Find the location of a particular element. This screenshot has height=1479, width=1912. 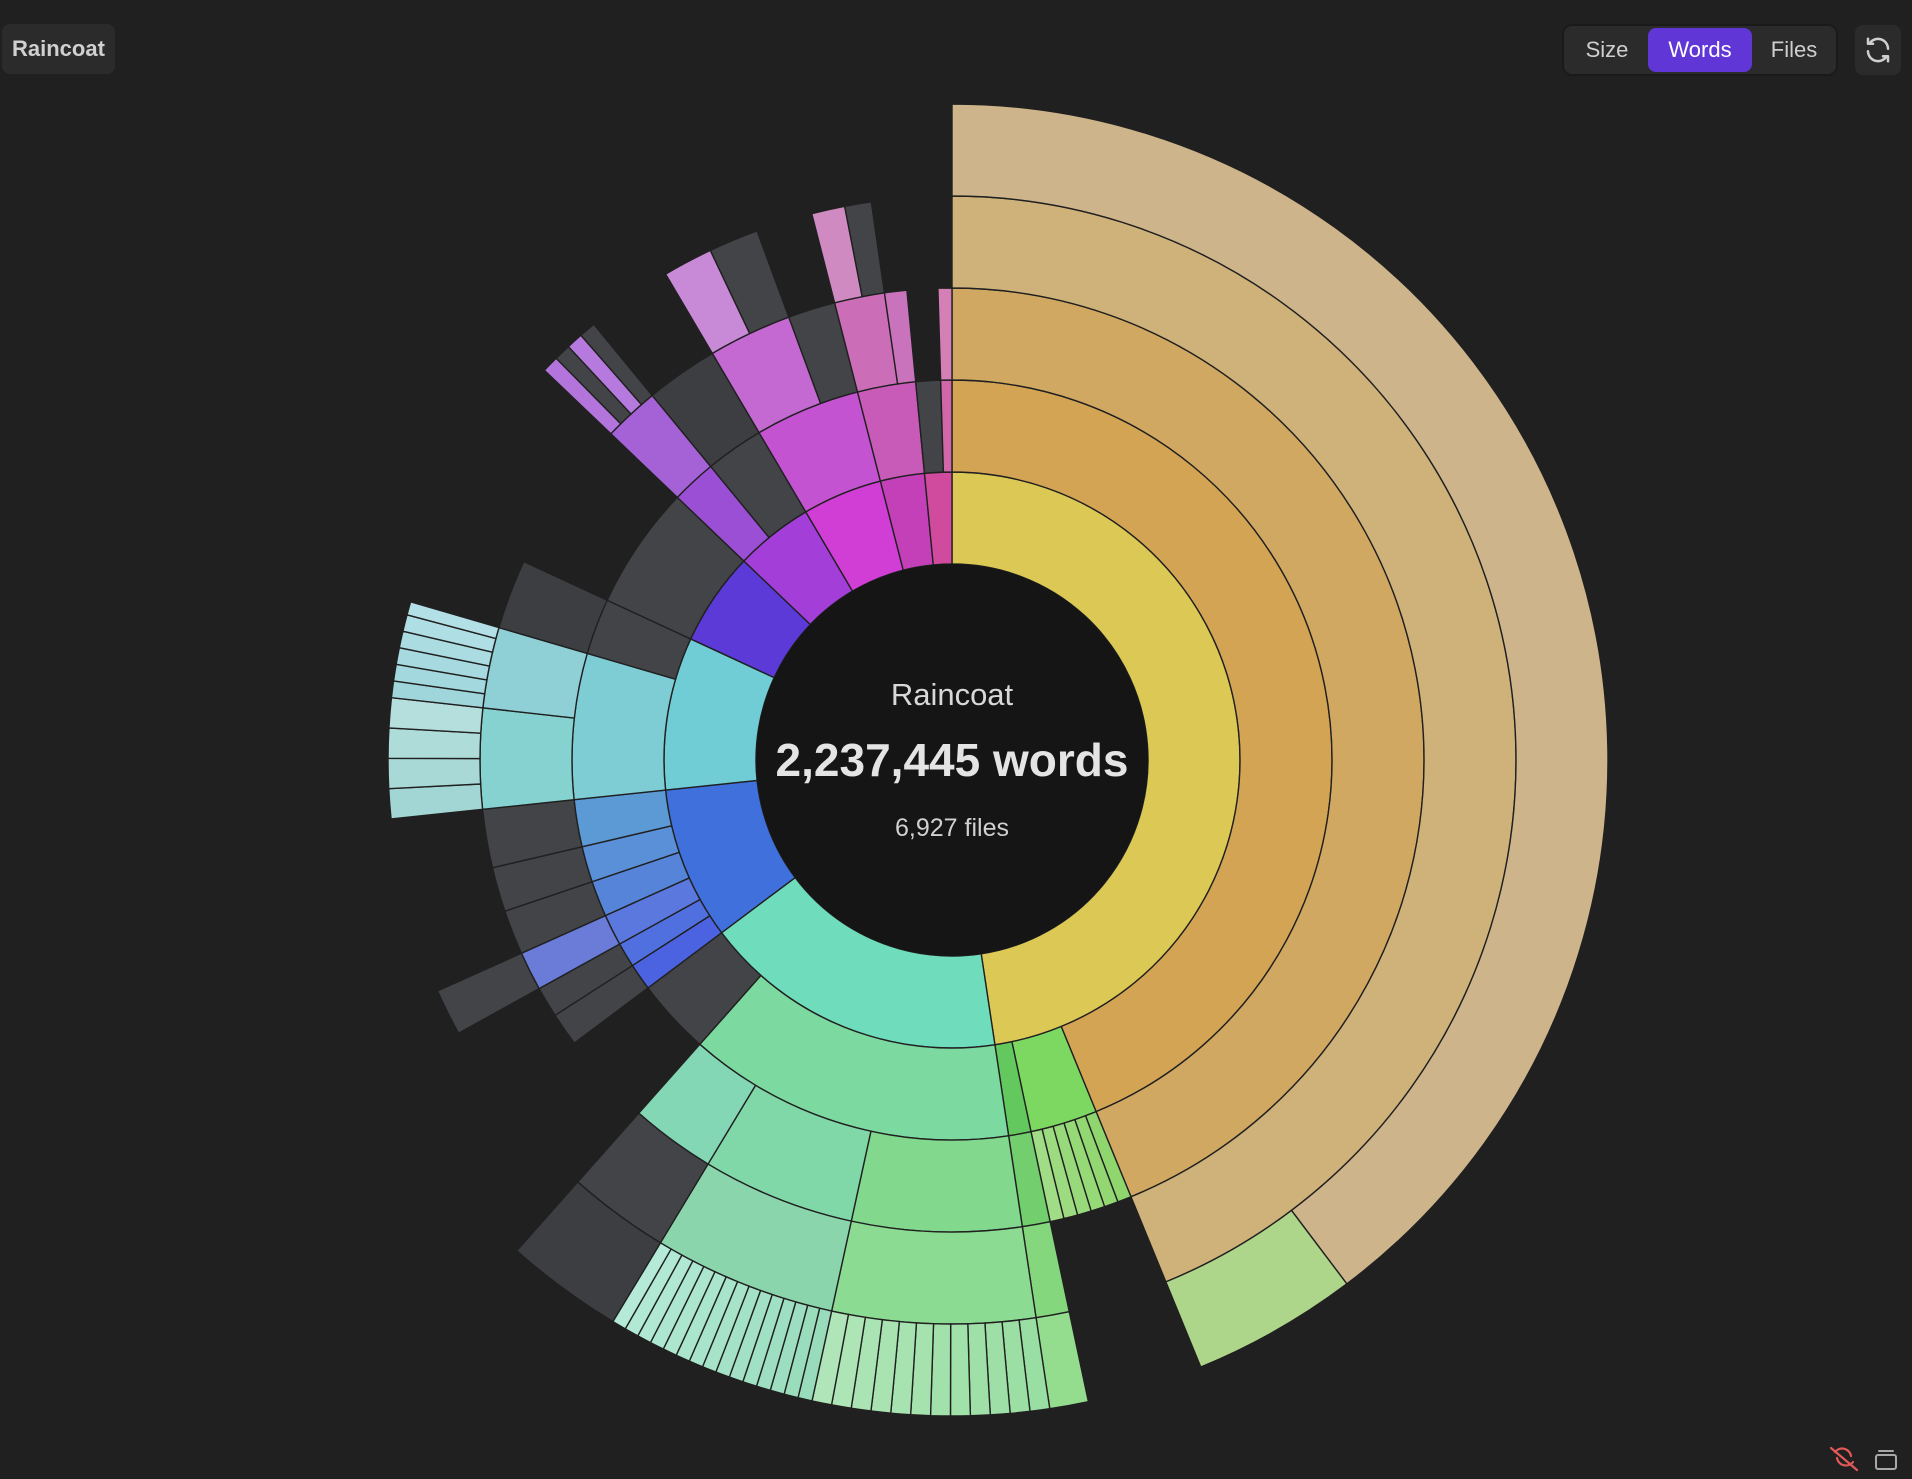

center-title: Raincoat is located at coordinates (952, 694).